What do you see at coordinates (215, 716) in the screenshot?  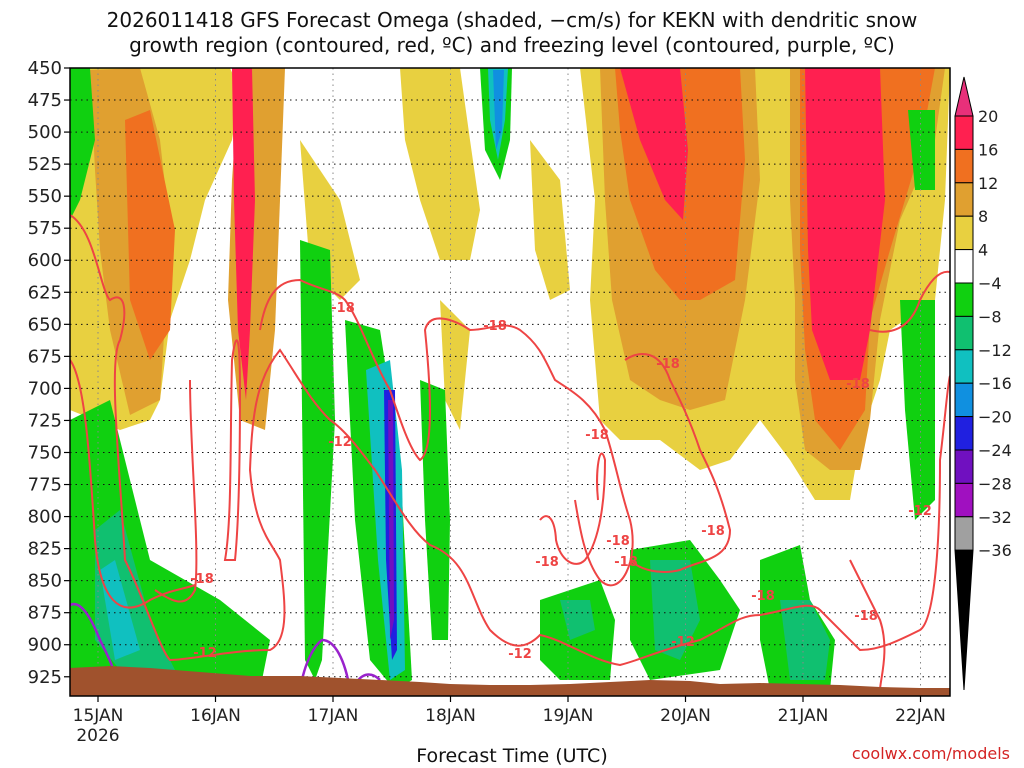 I see `x-tick-label: 16JAN` at bounding box center [215, 716].